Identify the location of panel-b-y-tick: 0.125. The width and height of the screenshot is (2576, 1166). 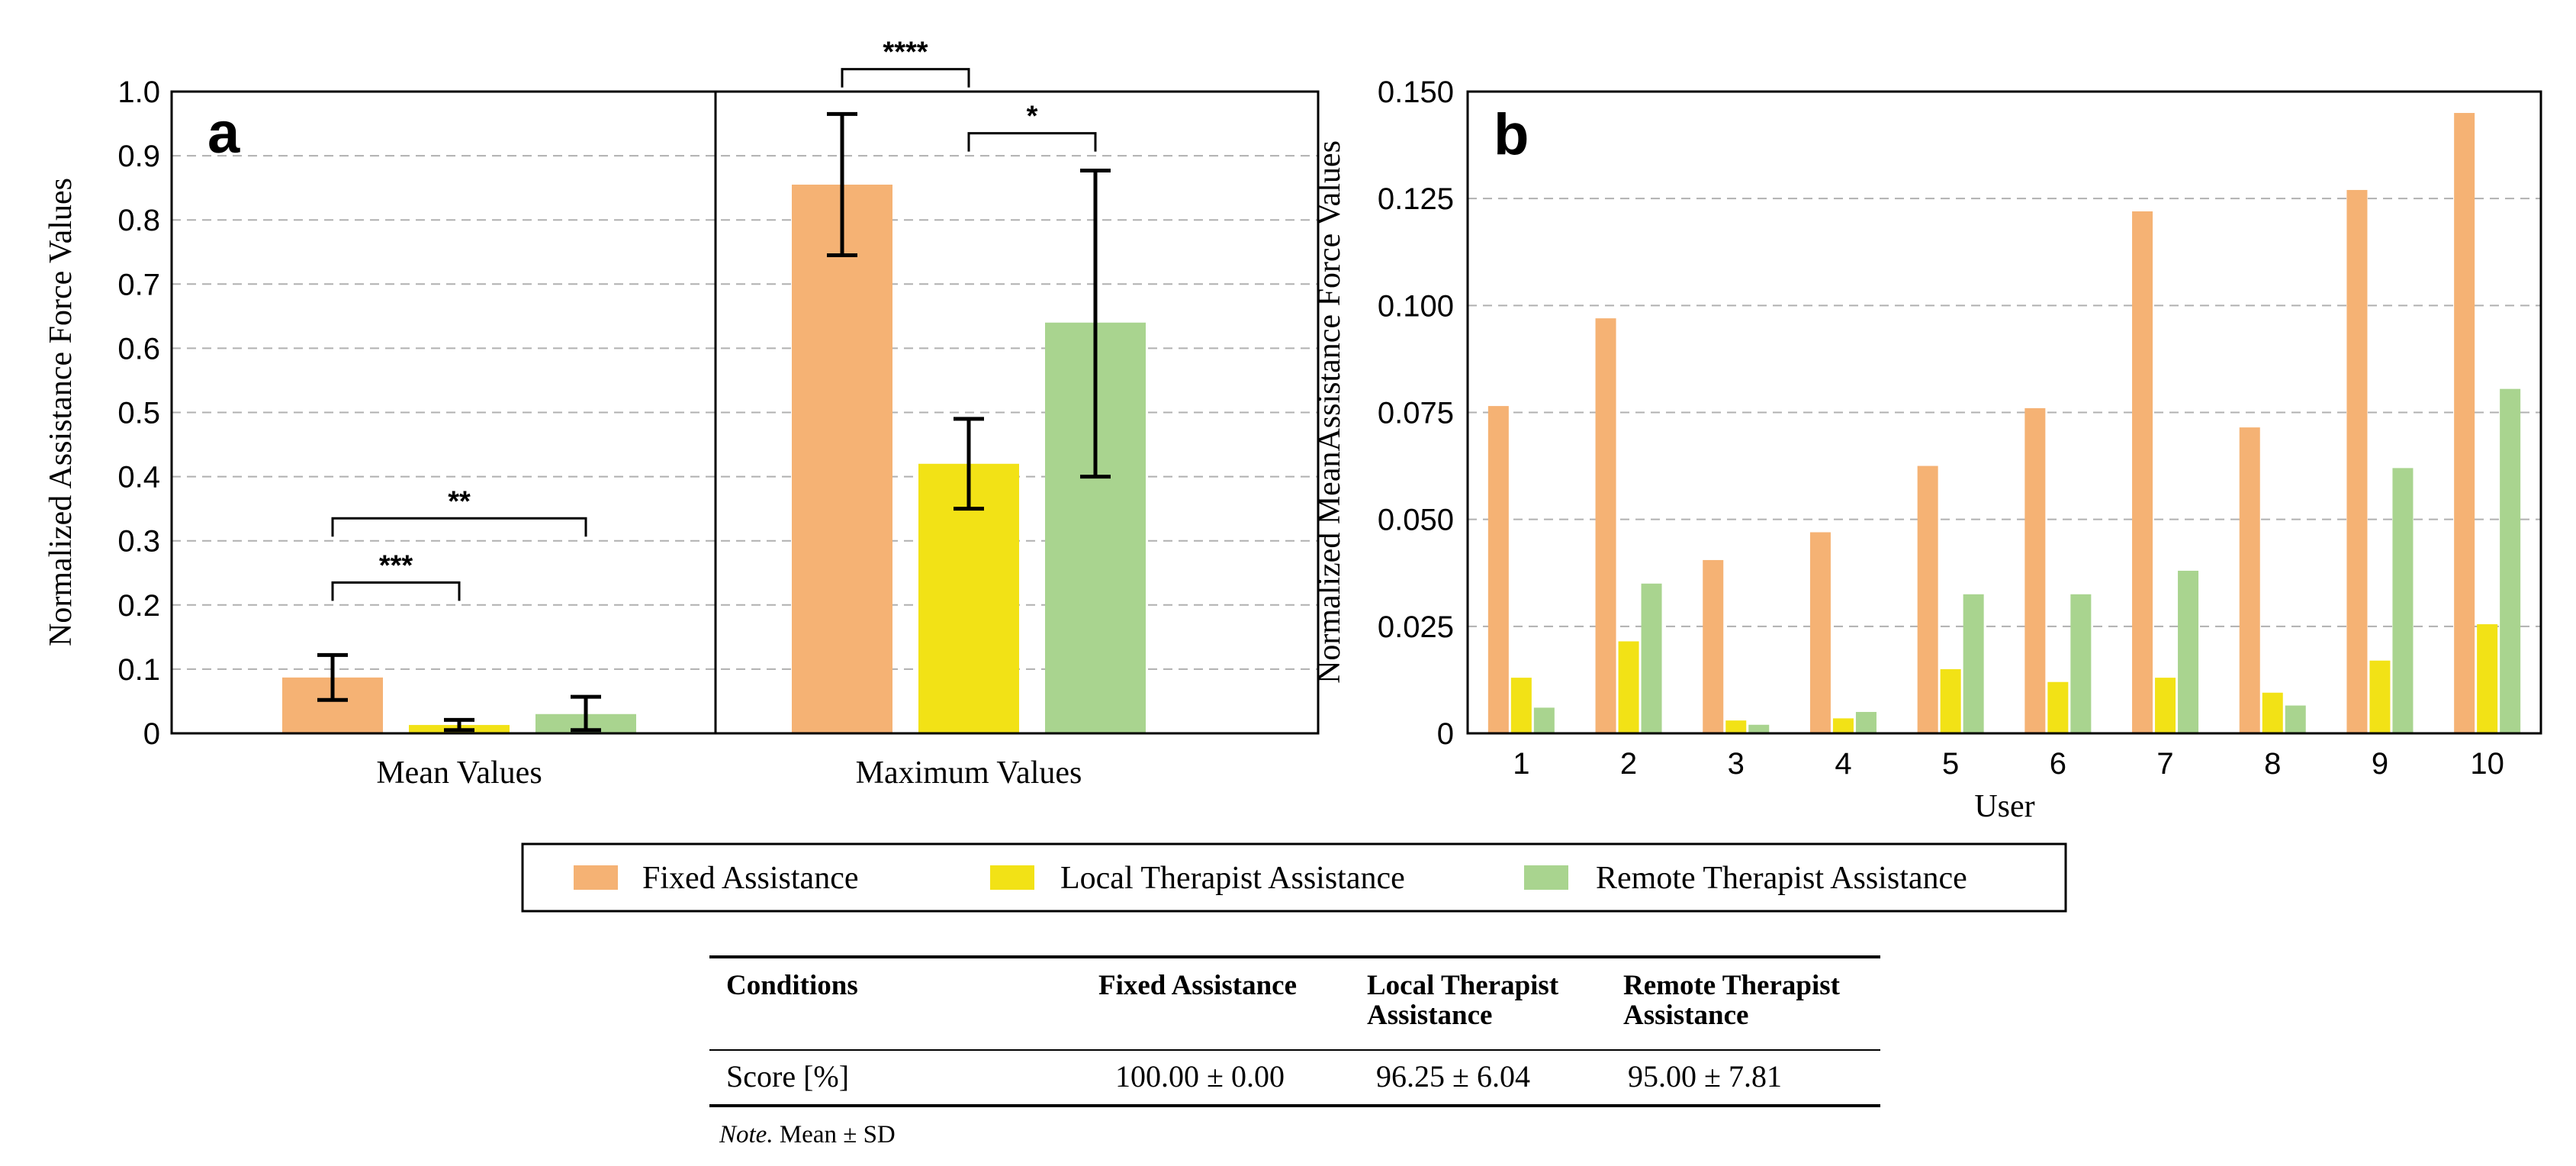
(1416, 199).